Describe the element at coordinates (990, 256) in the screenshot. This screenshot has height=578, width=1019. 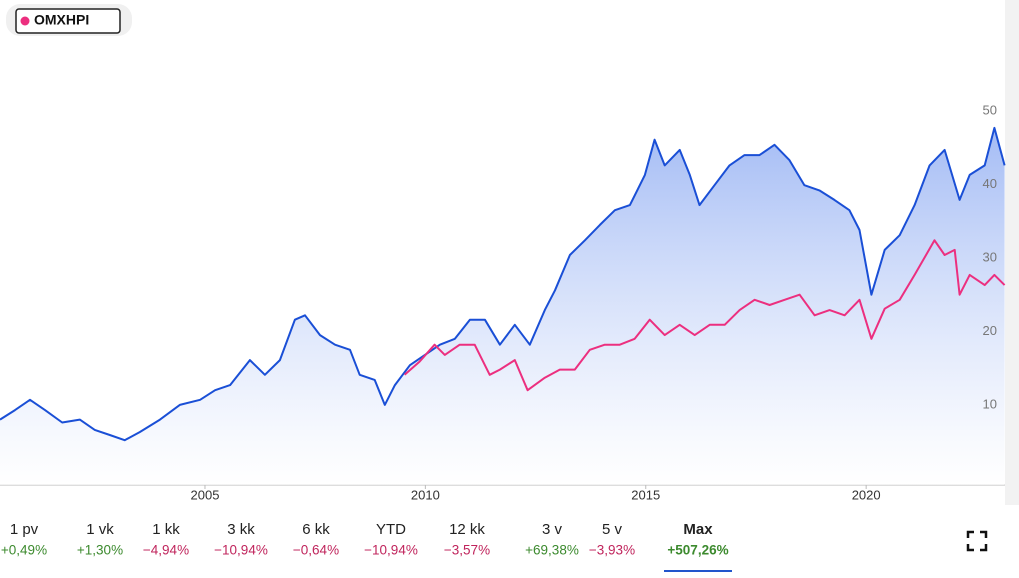
I see `y-tick-label: 30` at that location.